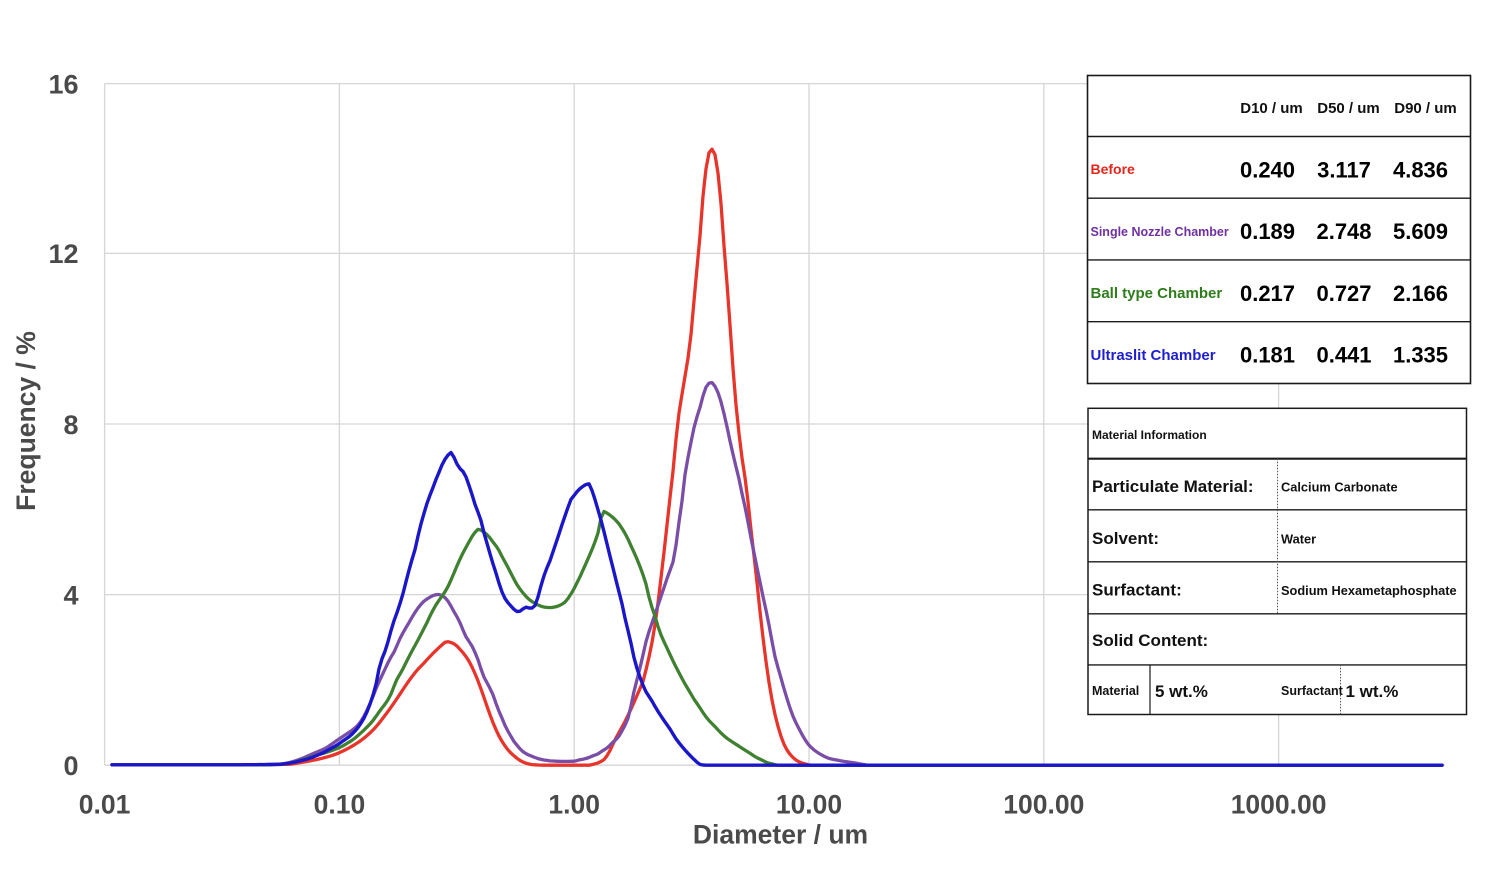  Describe the element at coordinates (63, 84) in the screenshot. I see `svg-text: 16` at that location.